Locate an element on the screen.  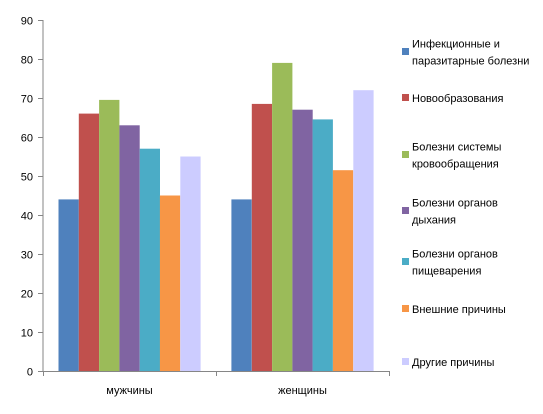
legend-label: Новообразования is located at coordinates (458, 99).